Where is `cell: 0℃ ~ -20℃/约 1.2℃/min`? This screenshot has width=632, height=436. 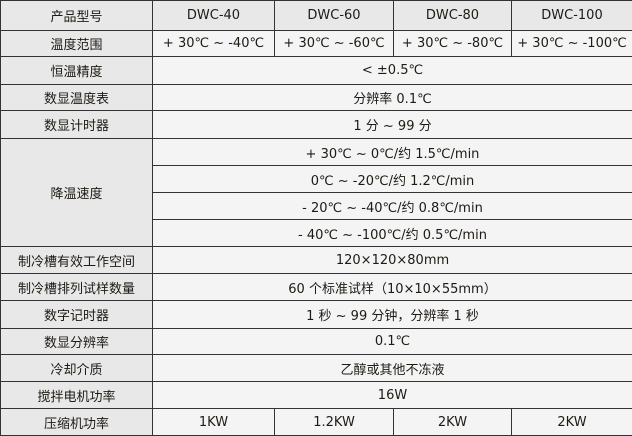 cell: 0℃ ~ -20℃/约 1.2℃/min is located at coordinates (392, 179).